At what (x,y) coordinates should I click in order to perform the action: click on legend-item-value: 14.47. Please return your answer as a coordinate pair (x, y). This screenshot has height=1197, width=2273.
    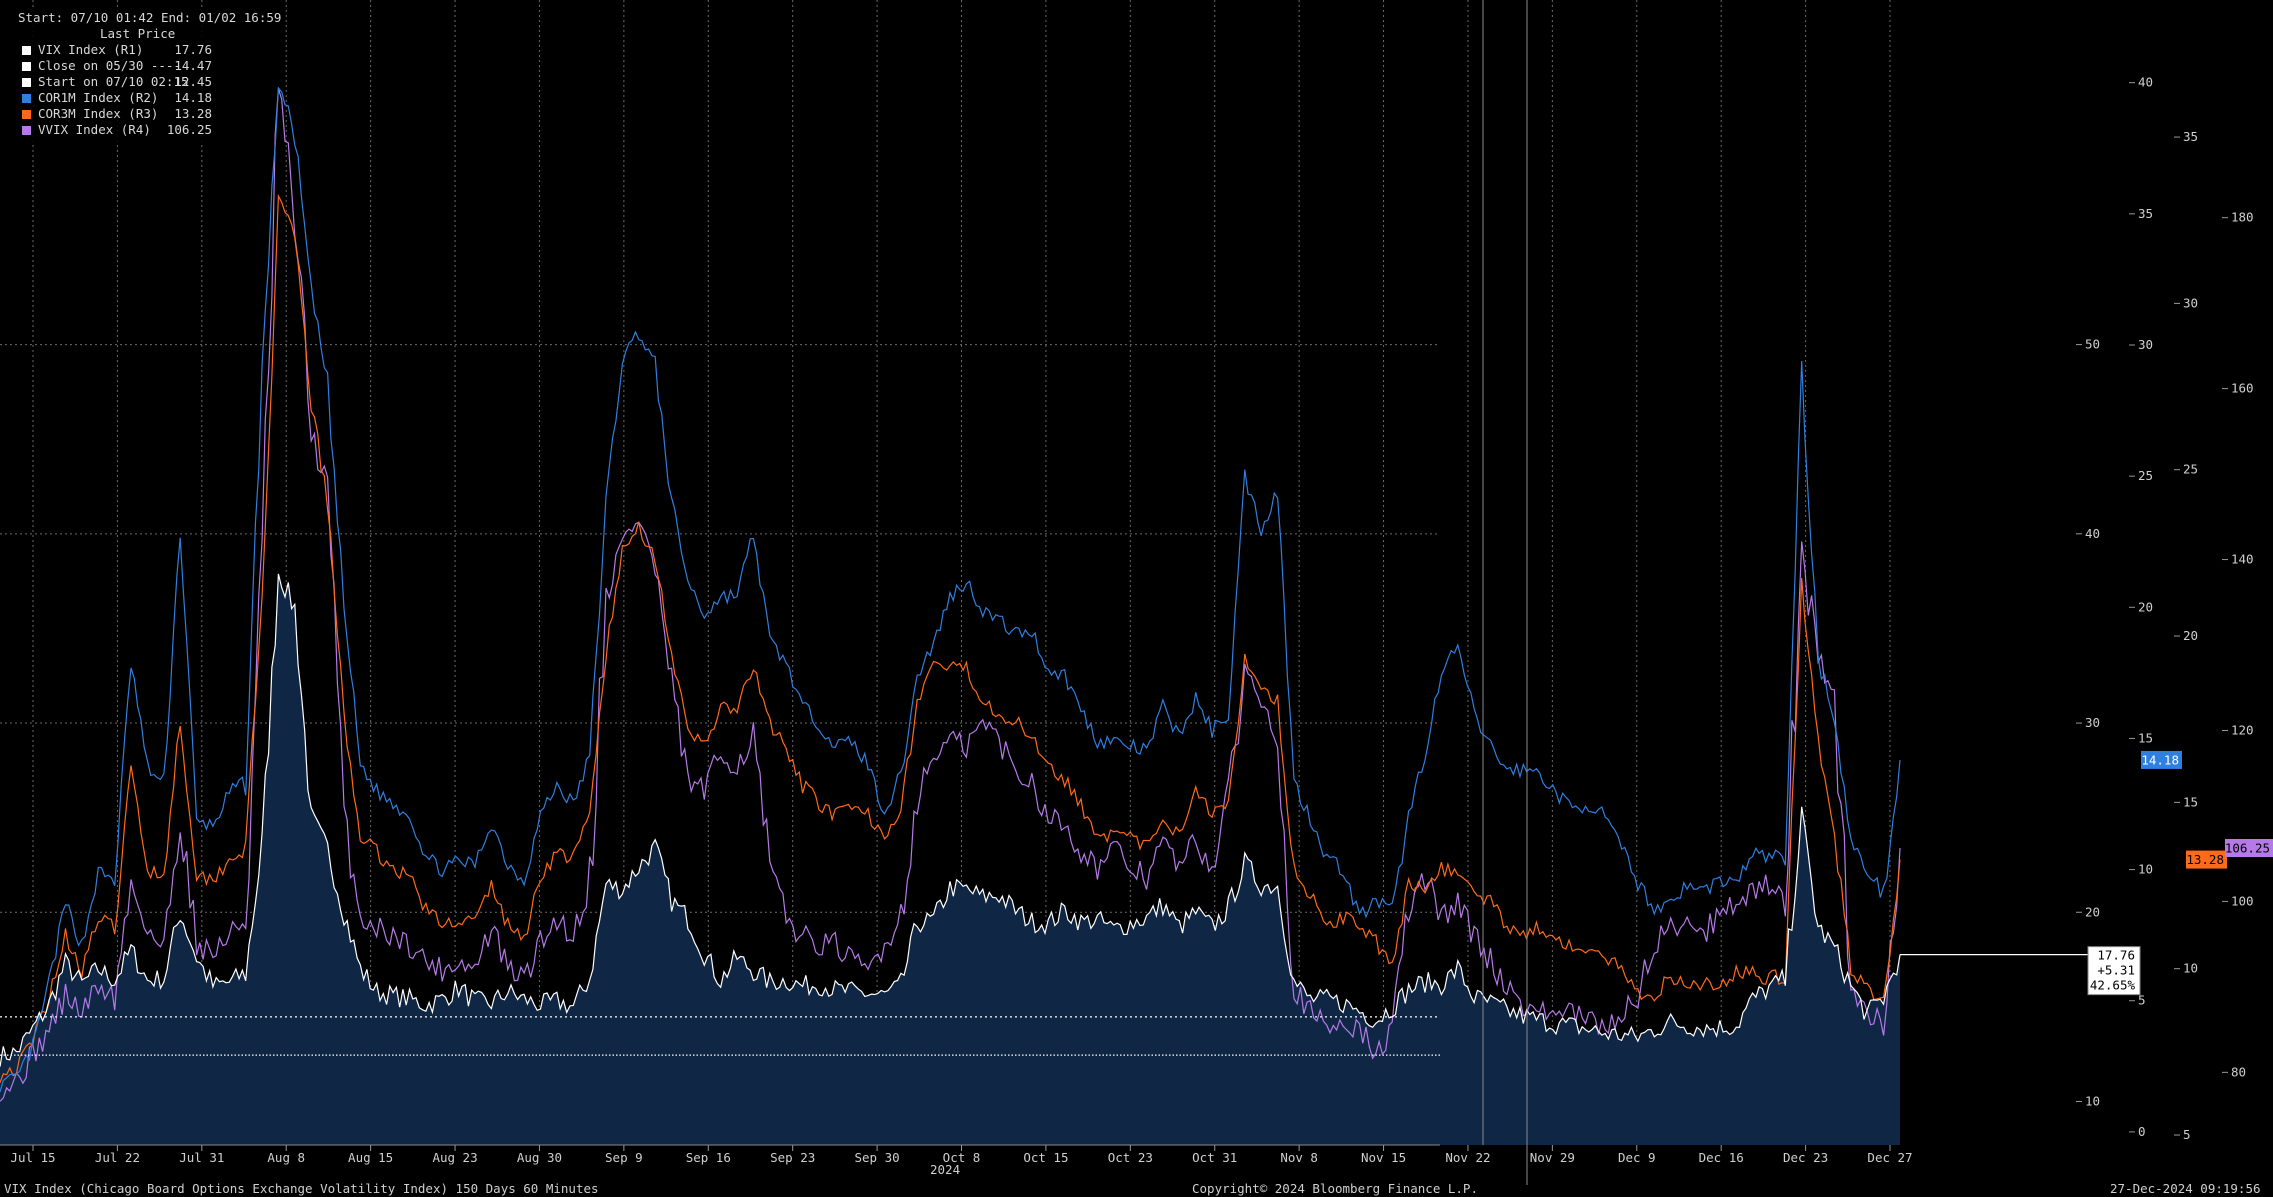
    Looking at the image, I should click on (193, 65).